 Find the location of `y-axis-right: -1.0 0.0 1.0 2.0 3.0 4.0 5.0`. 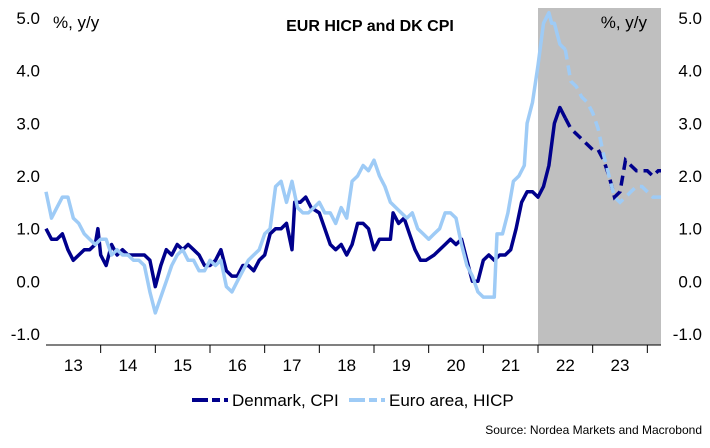

y-axis-right: -1.0 0.0 1.0 2.0 3.0 4.0 5.0 is located at coordinates (687, 176).